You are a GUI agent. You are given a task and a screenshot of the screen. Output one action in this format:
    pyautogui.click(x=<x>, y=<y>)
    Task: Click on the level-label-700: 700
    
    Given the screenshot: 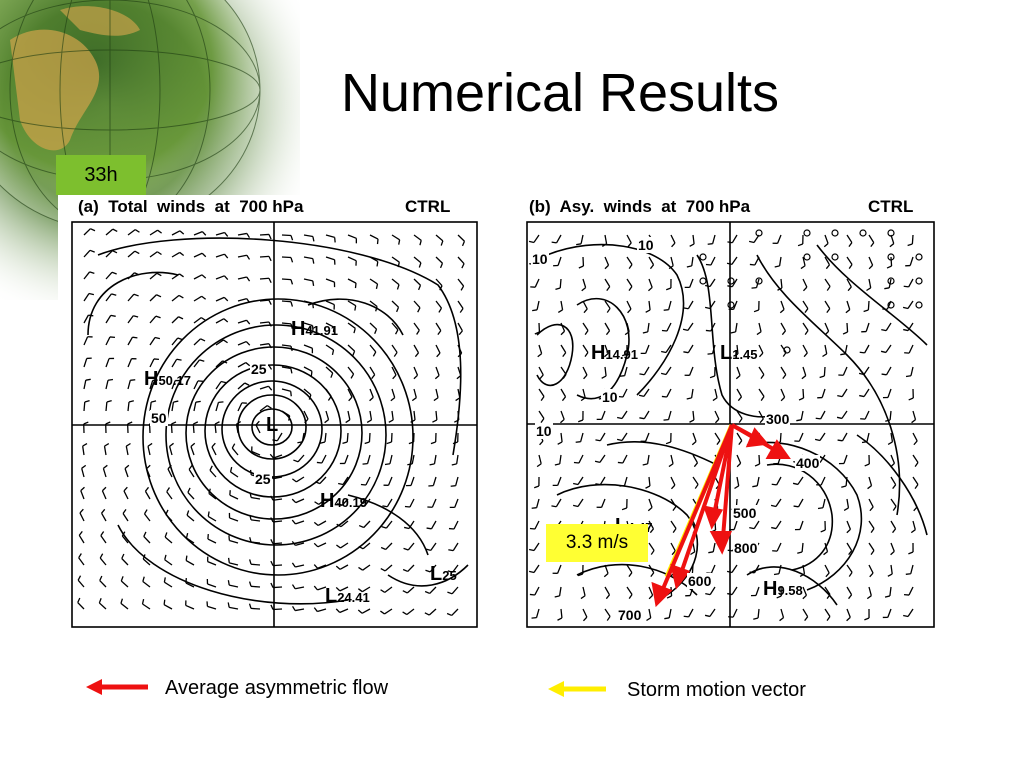 What is the action you would take?
    pyautogui.click(x=630, y=615)
    